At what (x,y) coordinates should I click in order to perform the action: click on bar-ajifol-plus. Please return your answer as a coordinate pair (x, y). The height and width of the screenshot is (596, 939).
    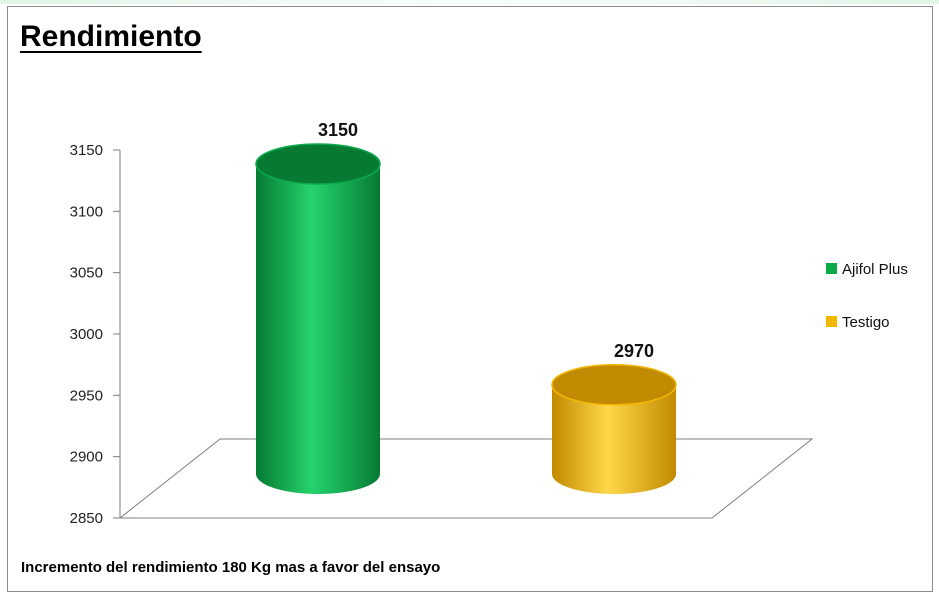
    Looking at the image, I should click on (318, 318).